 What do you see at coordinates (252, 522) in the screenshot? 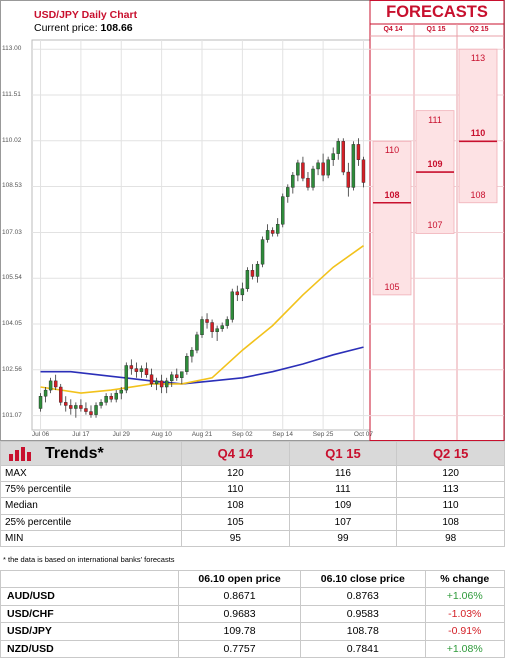
I see `trends-row-p25: 25% percentile 105 107 108` at bounding box center [252, 522].